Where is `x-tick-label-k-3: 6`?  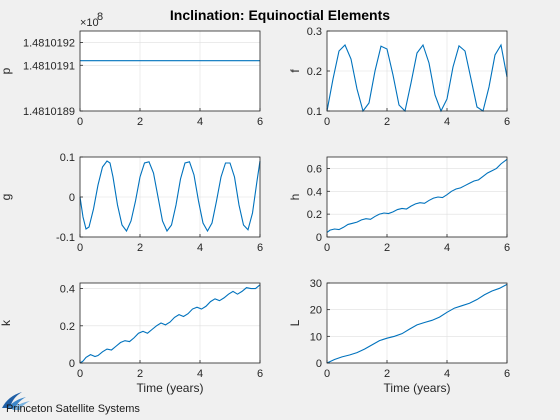 x-tick-label-k-3: 6 is located at coordinates (260, 374).